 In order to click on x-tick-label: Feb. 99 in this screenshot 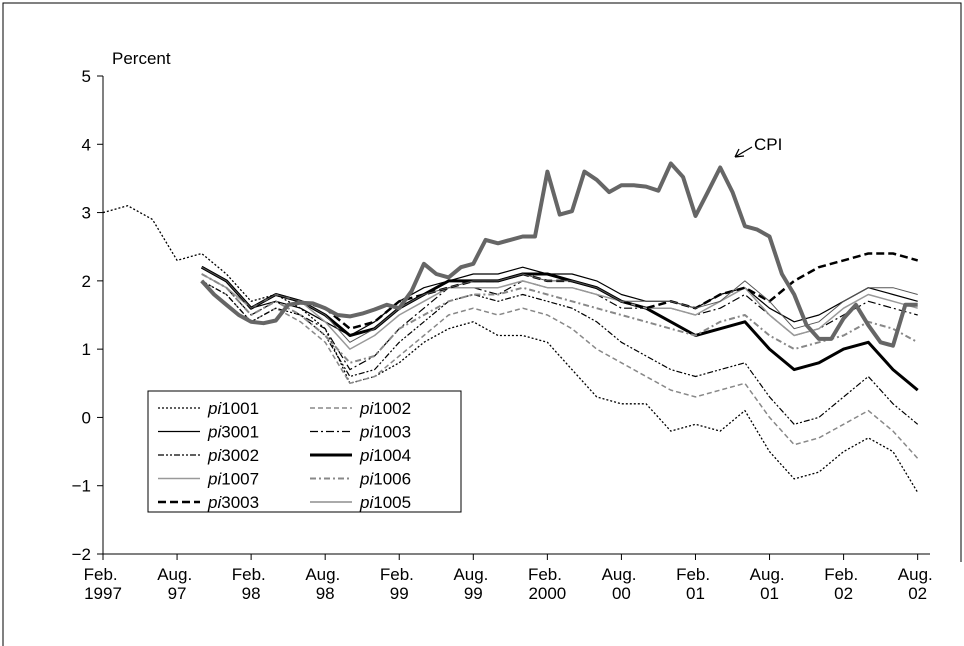, I will do `click(399, 584)`.